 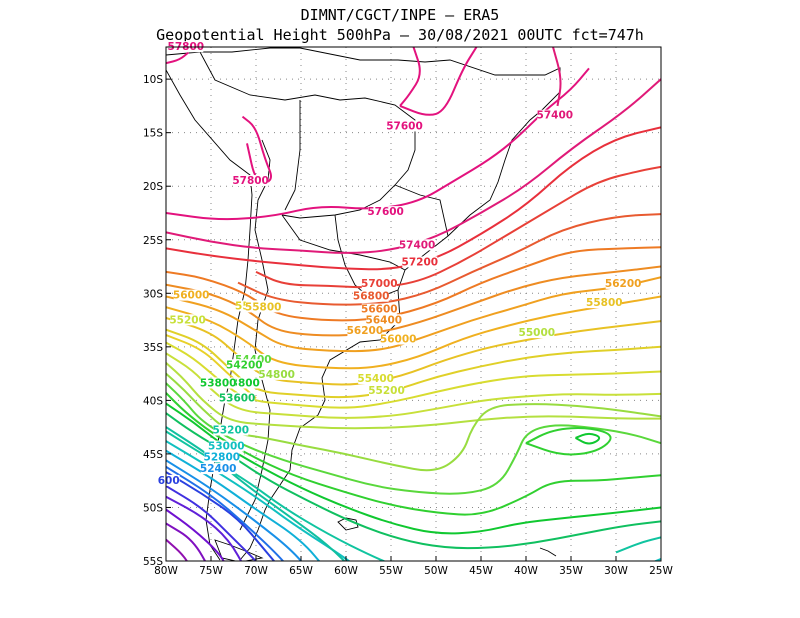 What do you see at coordinates (218, 469) in the screenshot?
I see `contour-label-52400: 52400` at bounding box center [218, 469].